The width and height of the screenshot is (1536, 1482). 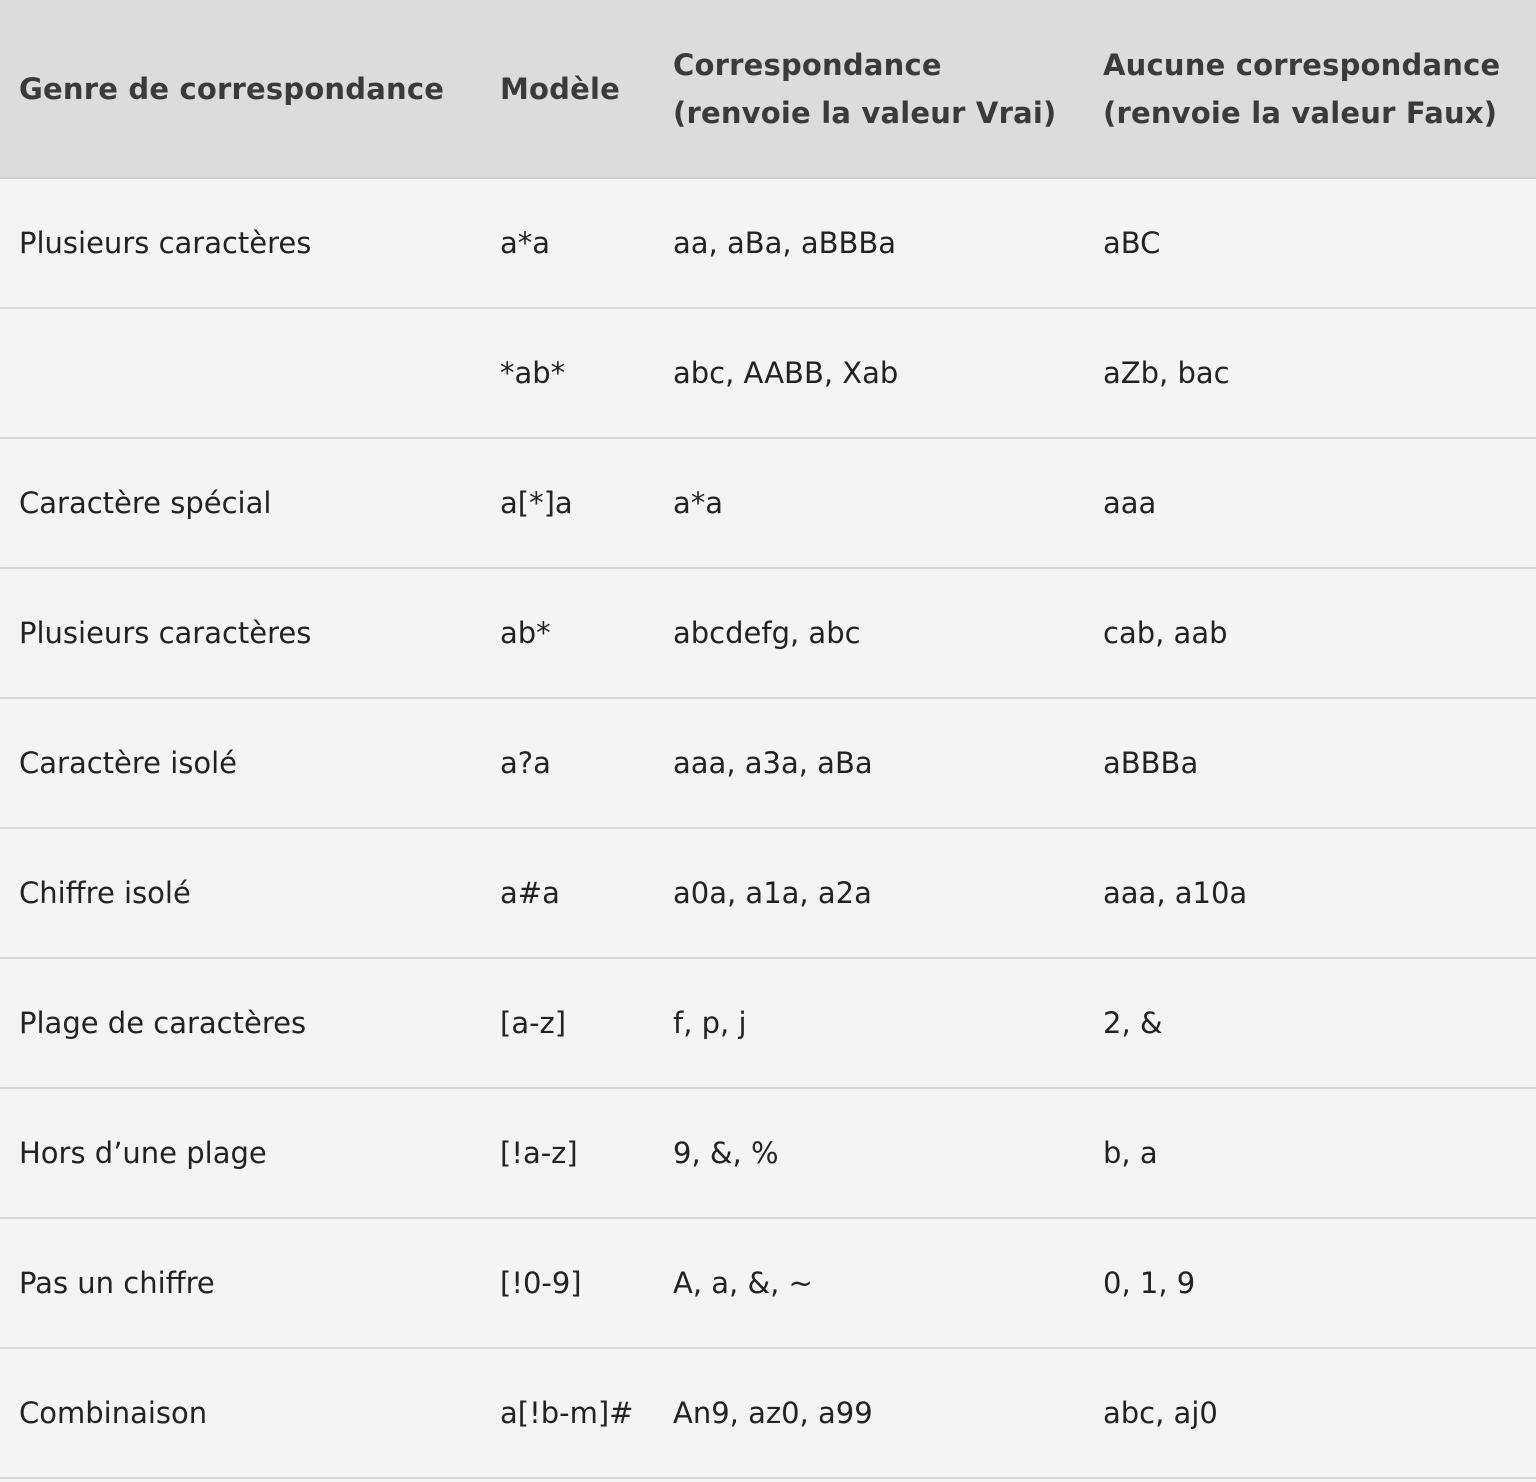 I want to click on header-match-type: Genre de correspondance, so click(x=240, y=89).